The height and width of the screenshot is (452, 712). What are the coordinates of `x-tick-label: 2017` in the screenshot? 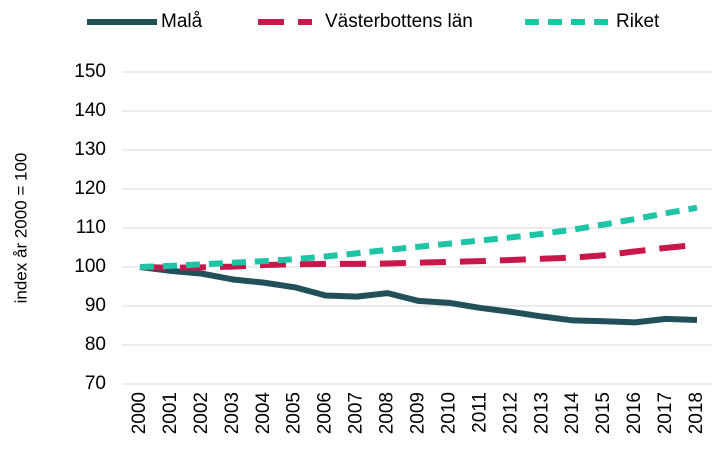 It's located at (665, 413).